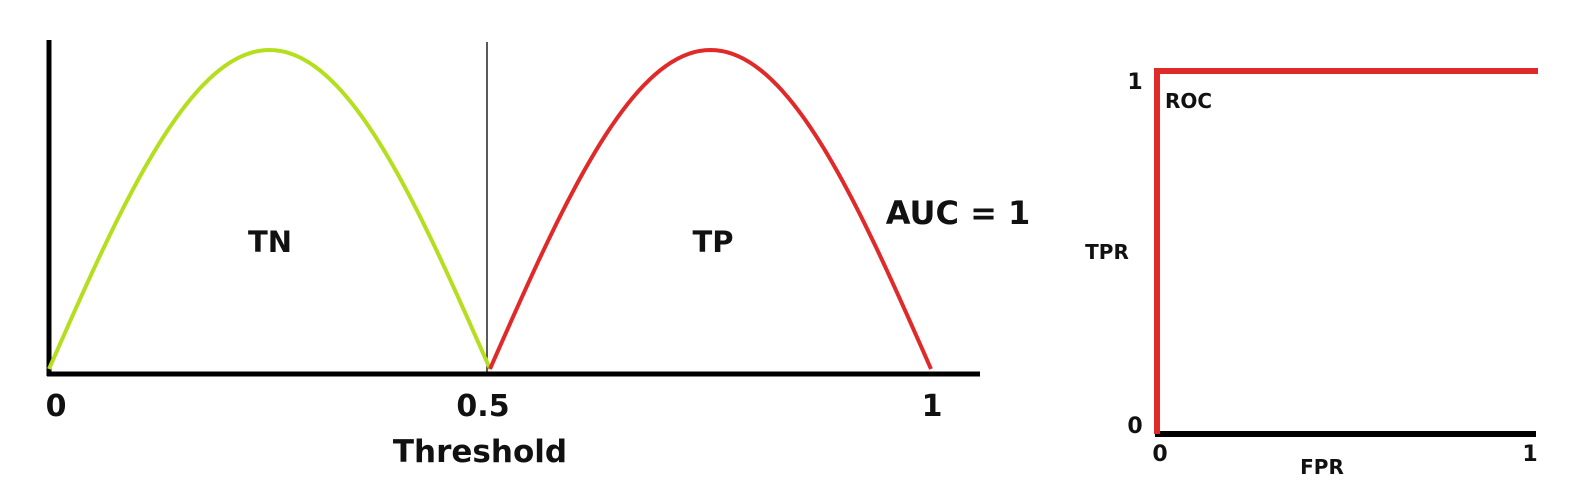  What do you see at coordinates (1322, 467) in the screenshot?
I see `roc-x-axis-title: FPR` at bounding box center [1322, 467].